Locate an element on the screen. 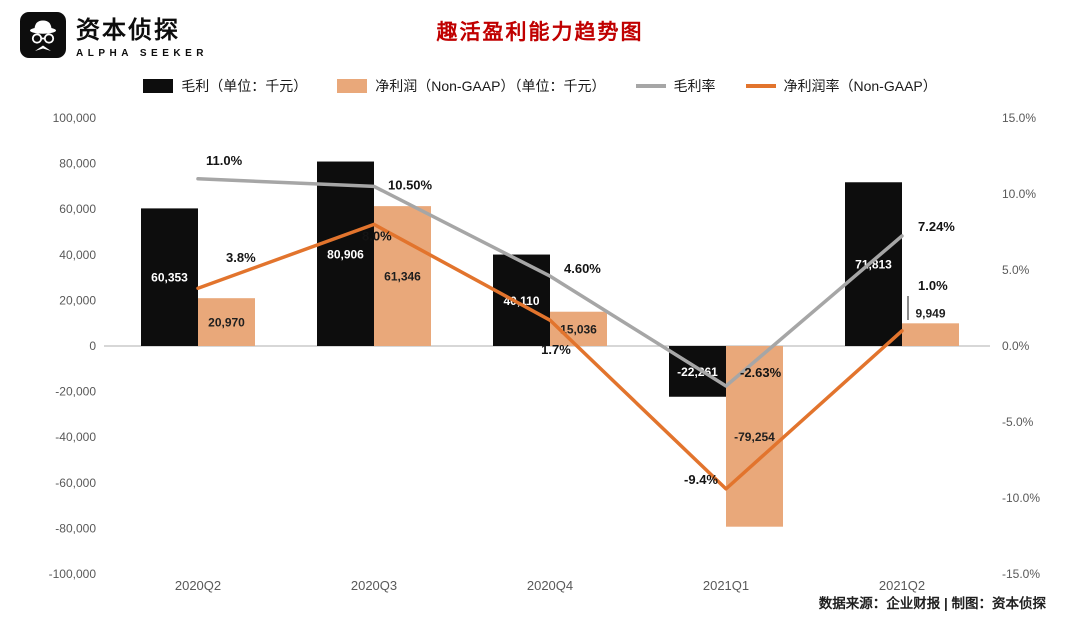 The width and height of the screenshot is (1080, 620). x-axis-label: 2020Q4 is located at coordinates (550, 585).